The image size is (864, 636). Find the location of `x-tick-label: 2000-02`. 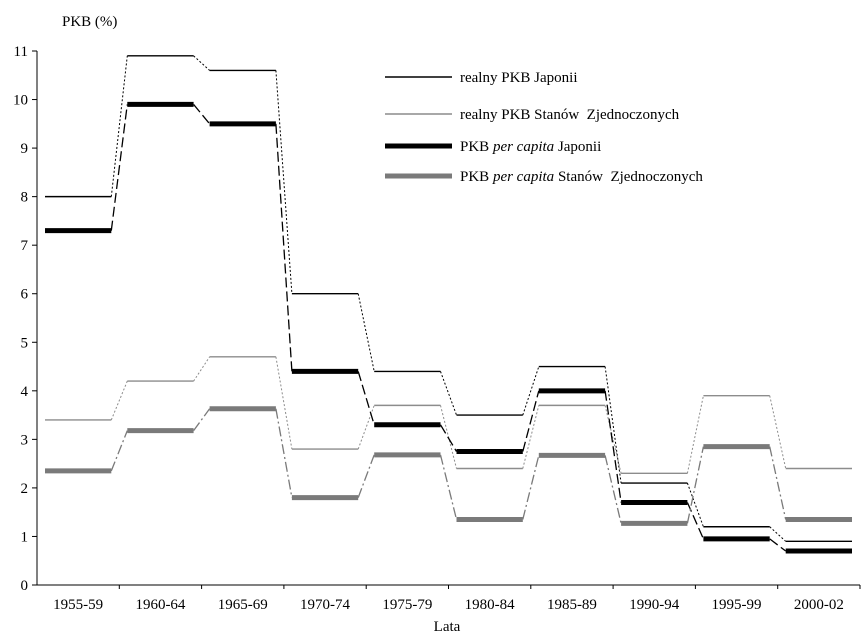

x-tick-label: 2000-02 is located at coordinates (819, 605).